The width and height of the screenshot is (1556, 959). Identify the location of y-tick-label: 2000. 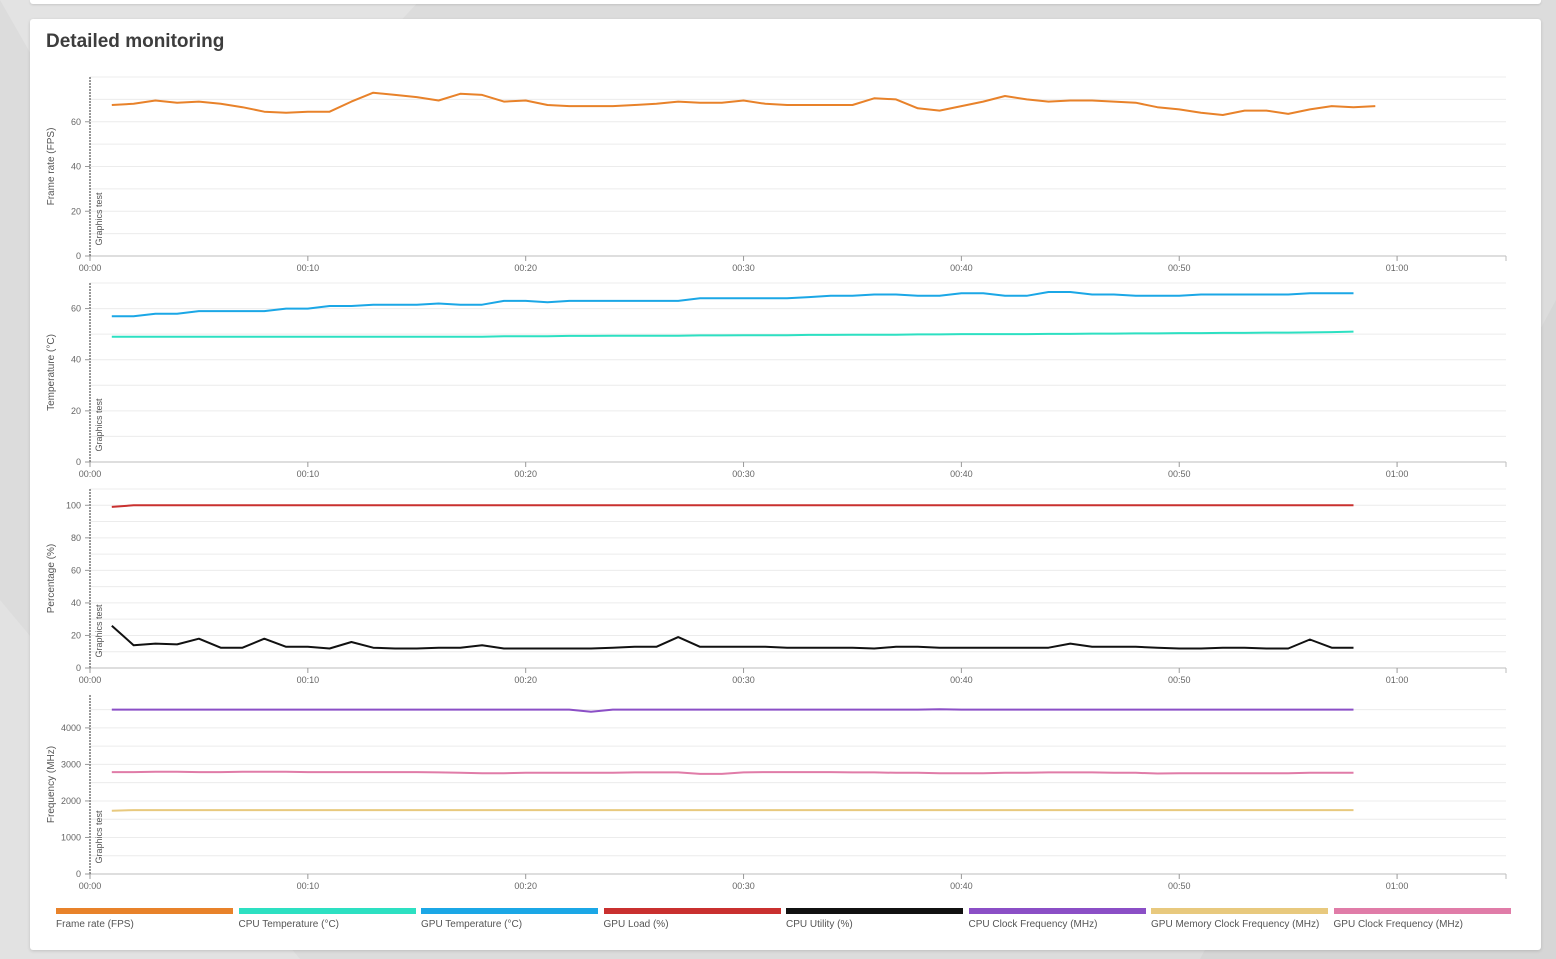
(71, 801).